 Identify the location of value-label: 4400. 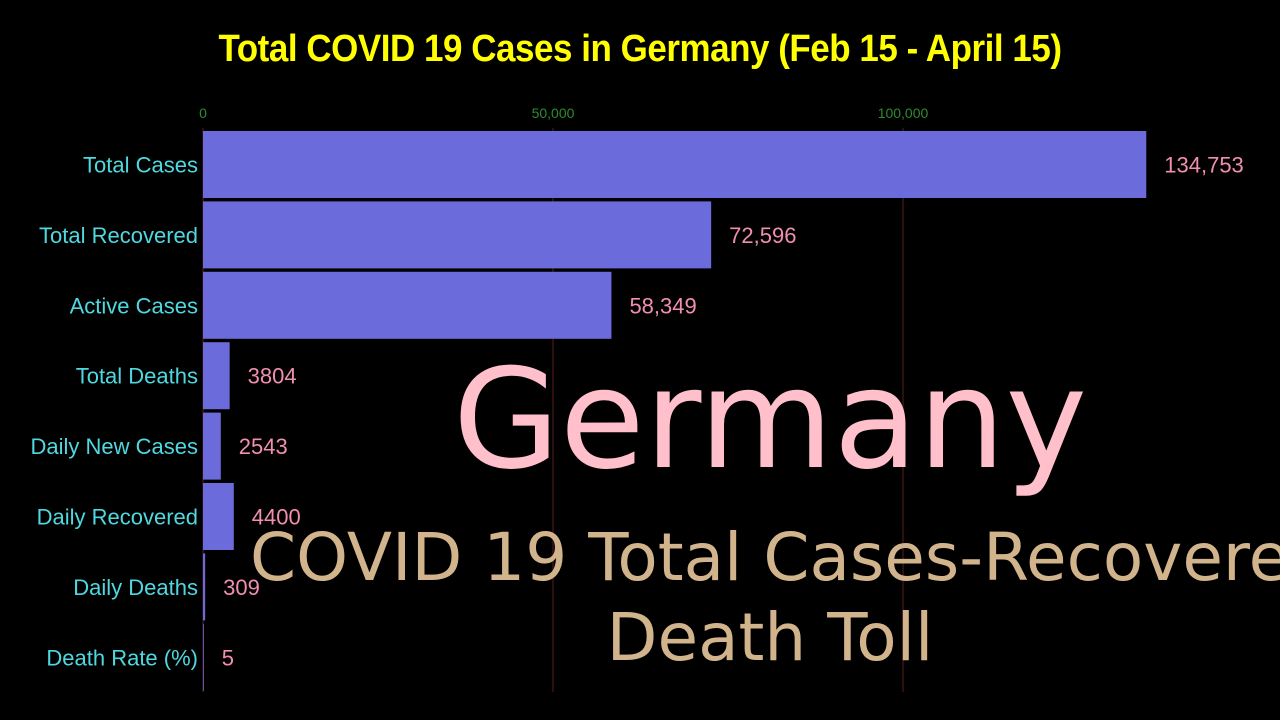
(276, 517).